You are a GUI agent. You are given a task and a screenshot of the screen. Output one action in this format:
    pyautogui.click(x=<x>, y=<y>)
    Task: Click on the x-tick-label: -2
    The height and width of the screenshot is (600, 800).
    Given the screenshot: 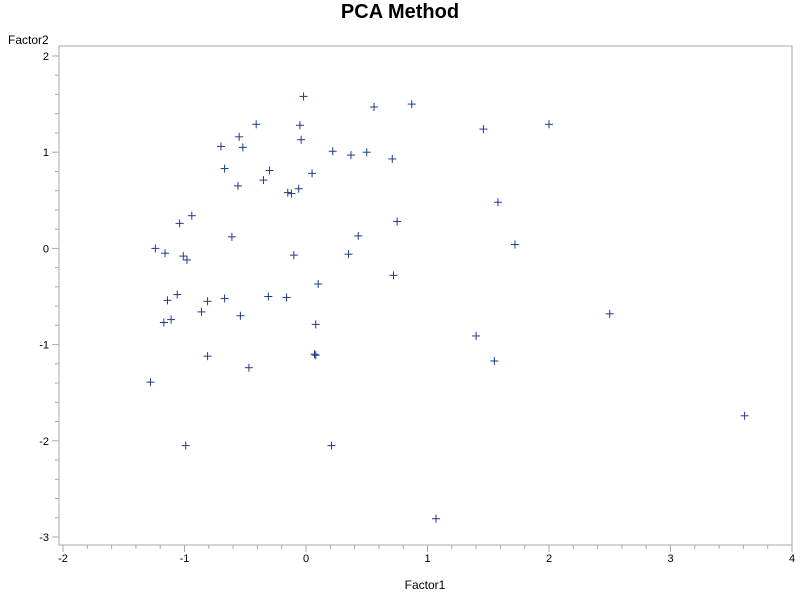 What is the action you would take?
    pyautogui.click(x=63, y=559)
    